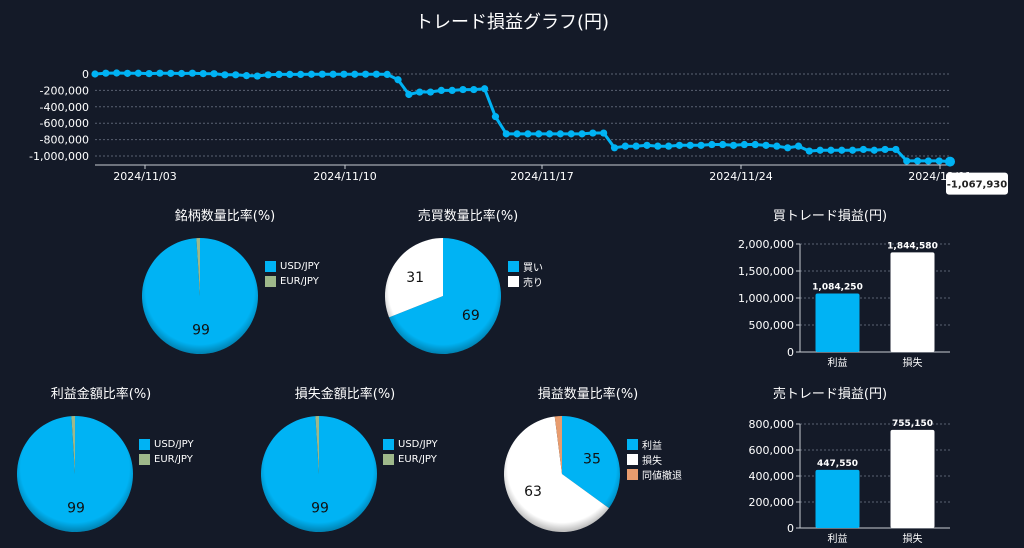  I want to click on pie-rieki-legend: USD/JPY EUR/JPY, so click(166, 452).